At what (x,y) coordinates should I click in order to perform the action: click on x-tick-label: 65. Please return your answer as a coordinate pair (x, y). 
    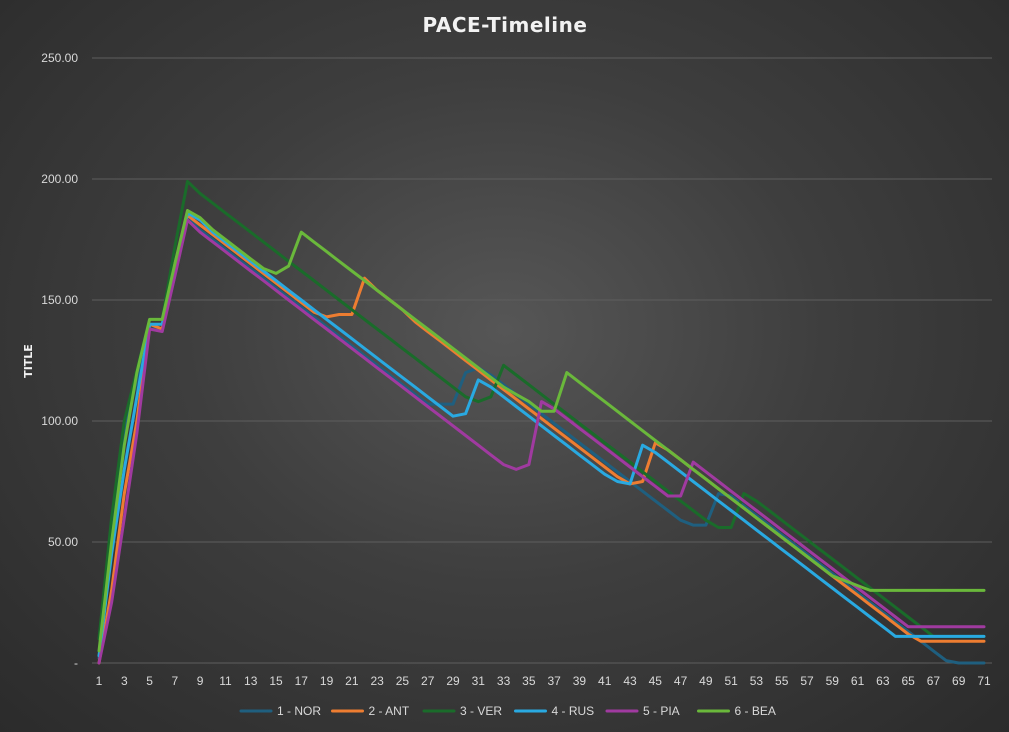
    Looking at the image, I should click on (908, 681).